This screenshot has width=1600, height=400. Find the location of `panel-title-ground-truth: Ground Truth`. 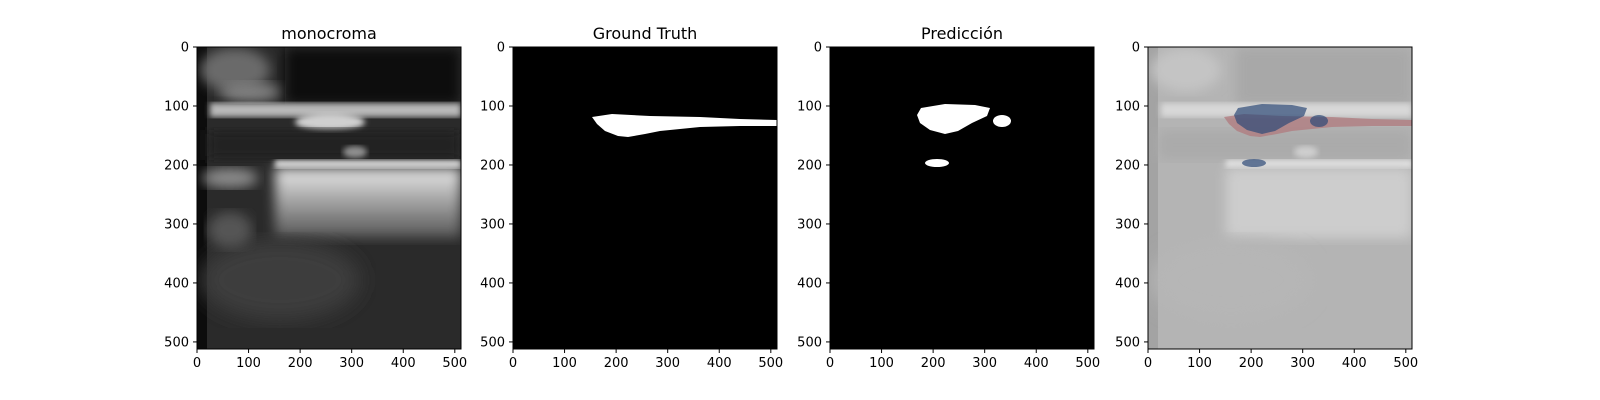

panel-title-ground-truth: Ground Truth is located at coordinates (645, 33).